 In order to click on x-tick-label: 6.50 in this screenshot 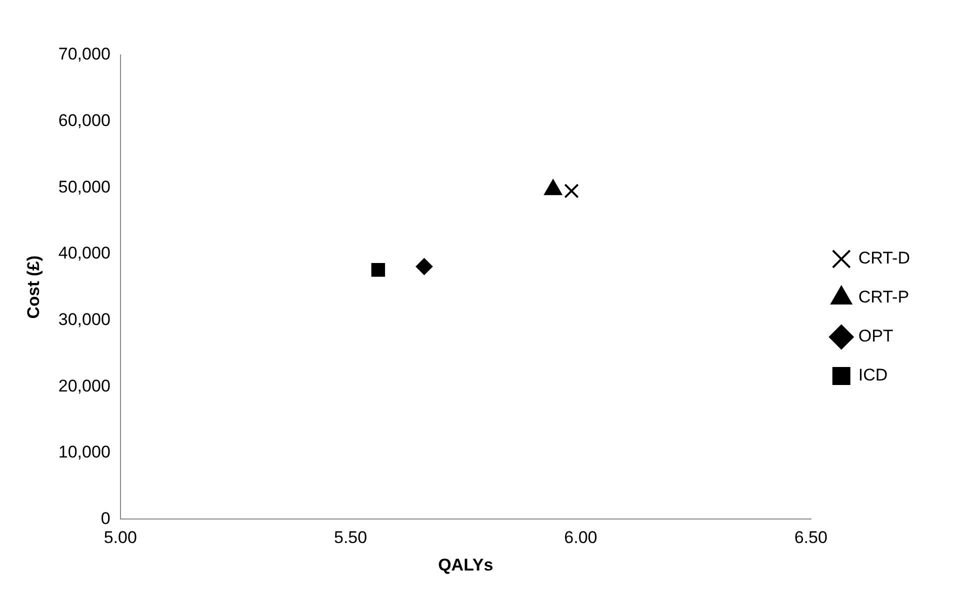, I will do `click(811, 538)`.